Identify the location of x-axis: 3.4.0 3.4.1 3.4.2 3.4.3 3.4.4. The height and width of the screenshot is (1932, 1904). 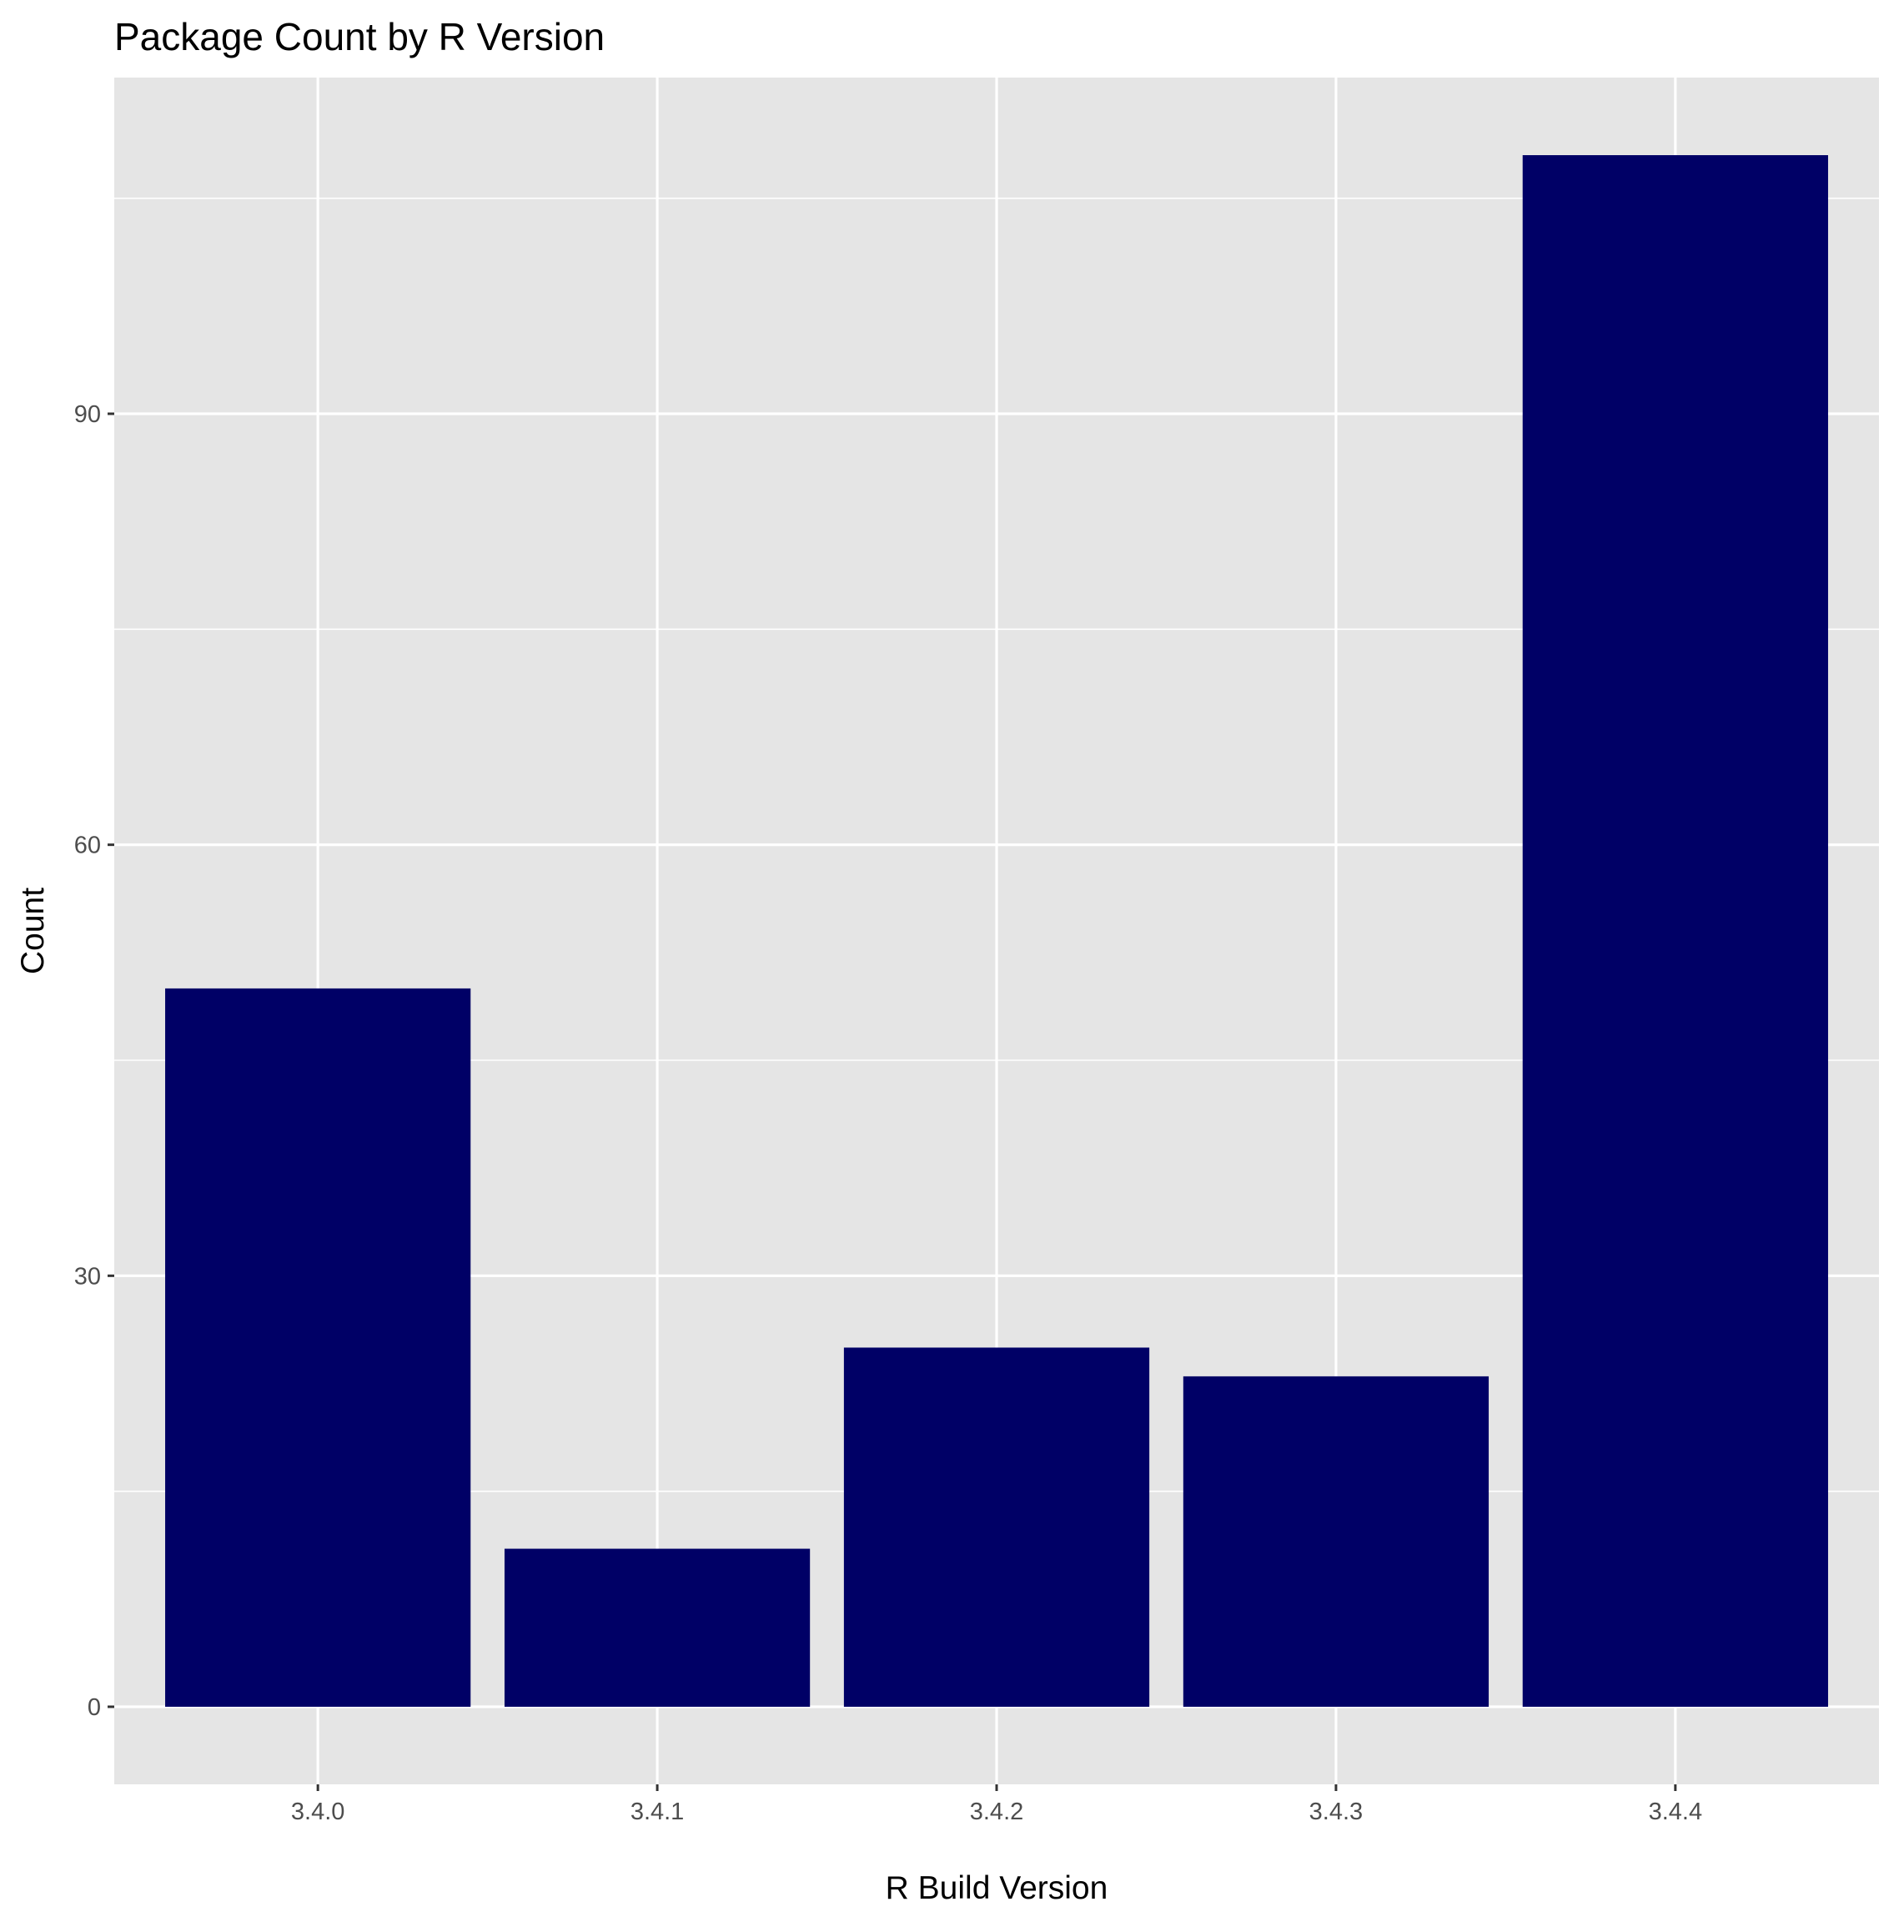
(996, 1804).